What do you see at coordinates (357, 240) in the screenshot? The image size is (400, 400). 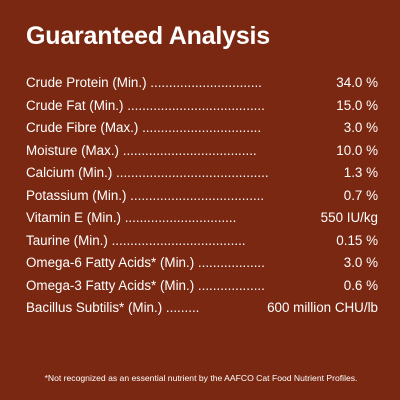 I see `nutrient-value: 0.15 %` at bounding box center [357, 240].